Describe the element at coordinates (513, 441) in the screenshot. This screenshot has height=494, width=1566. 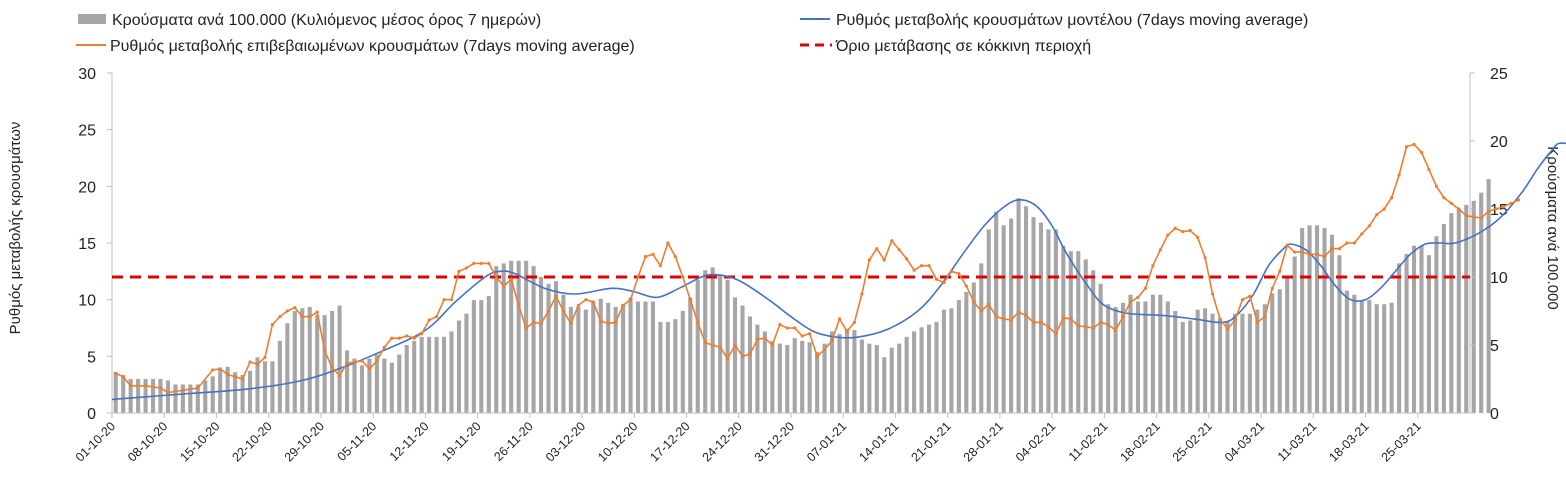
I see `x-tick-label: 26-11-20` at that location.